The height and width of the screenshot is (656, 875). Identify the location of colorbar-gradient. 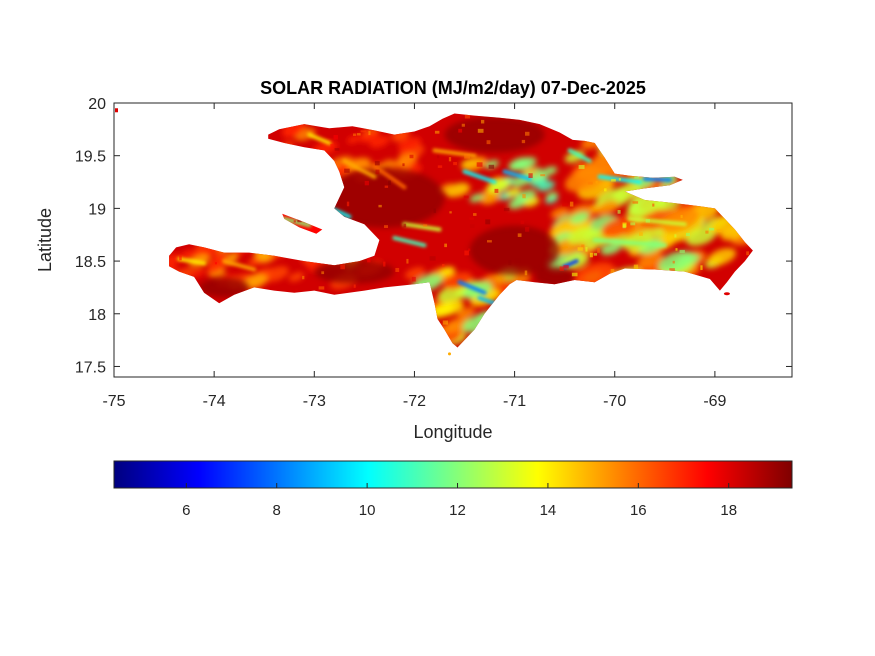
(453, 474).